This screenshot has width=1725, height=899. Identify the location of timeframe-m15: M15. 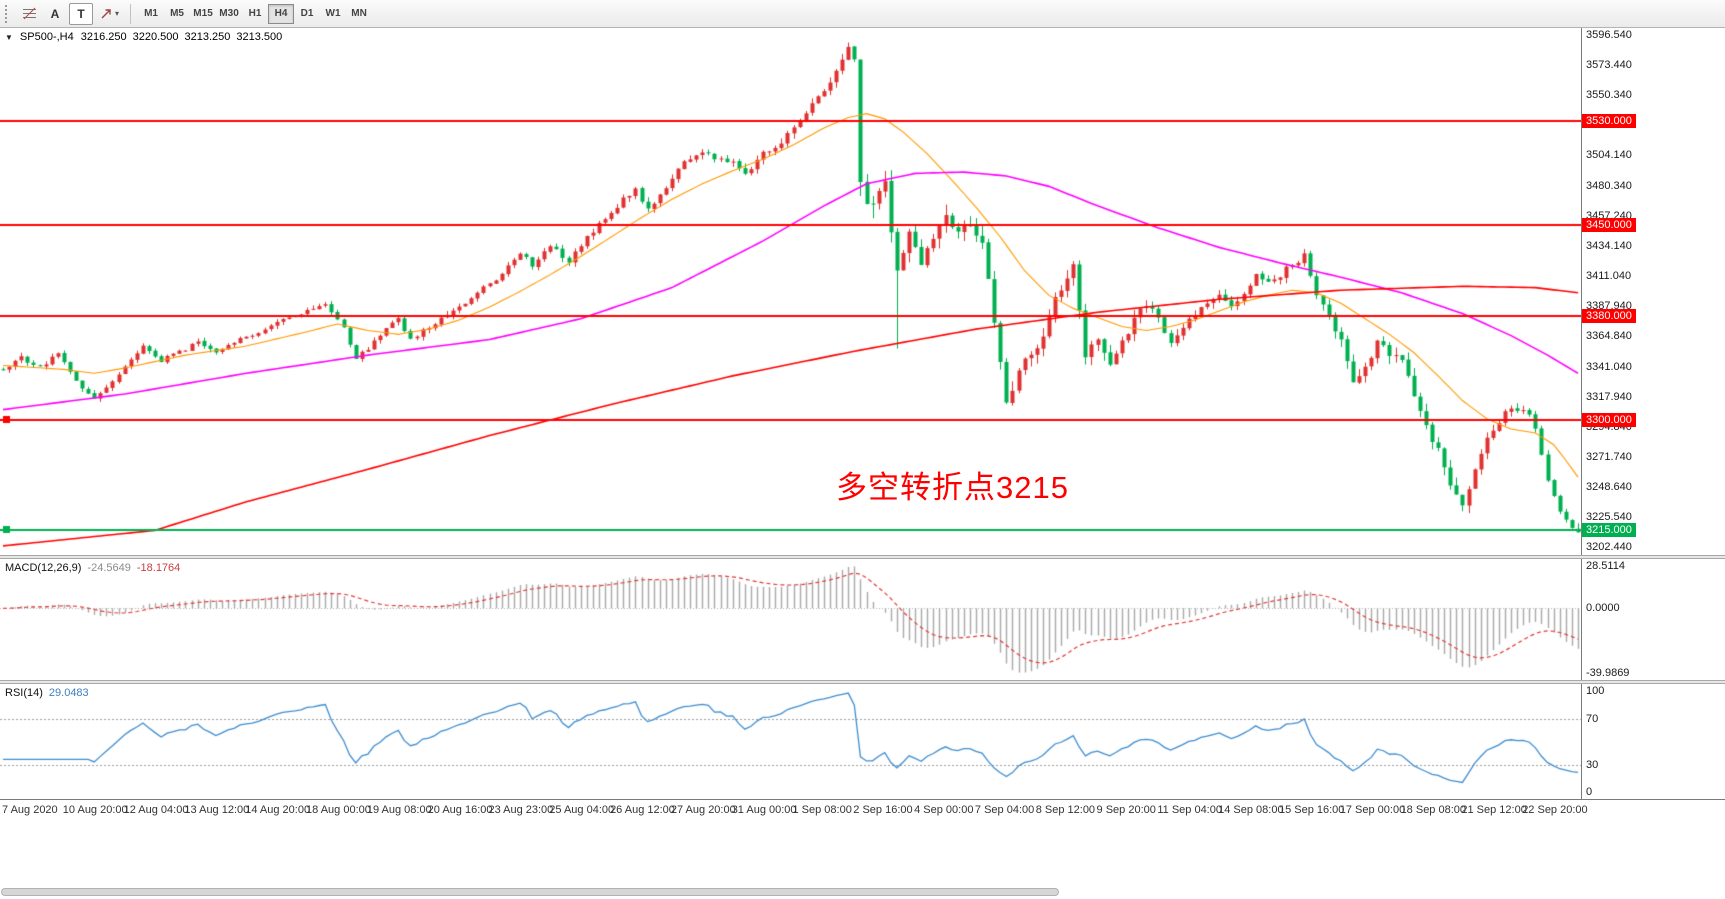
(203, 14).